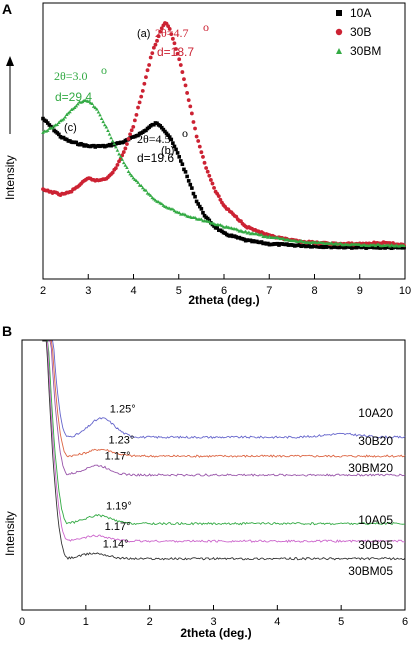 The image size is (413, 645). Describe the element at coordinates (314, 291) in the screenshot. I see `a-tick-label: 8` at that location.